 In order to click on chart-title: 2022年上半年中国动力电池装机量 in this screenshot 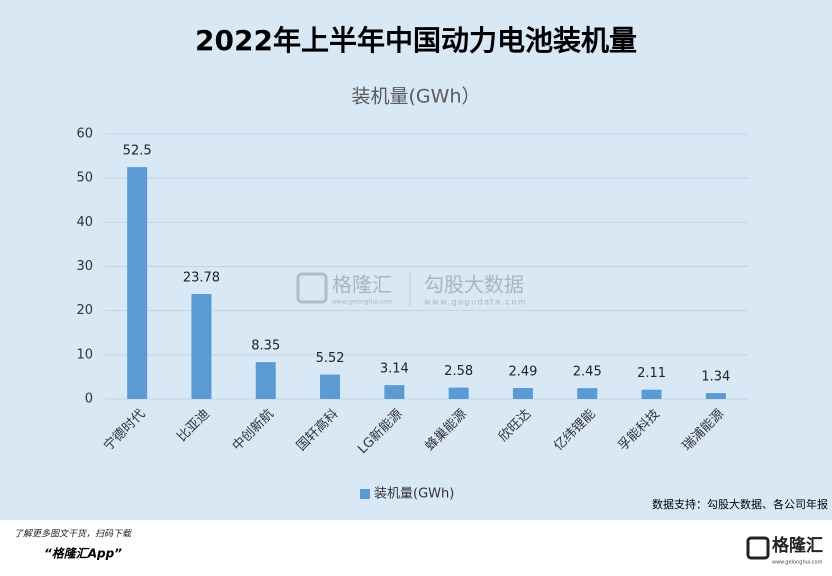, I will do `click(416, 40)`.